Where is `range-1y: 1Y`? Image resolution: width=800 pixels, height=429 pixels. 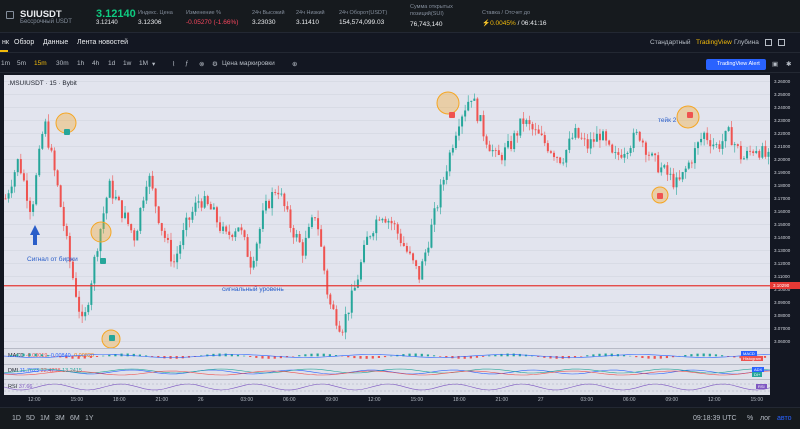 range-1y: 1Y is located at coordinates (89, 418).